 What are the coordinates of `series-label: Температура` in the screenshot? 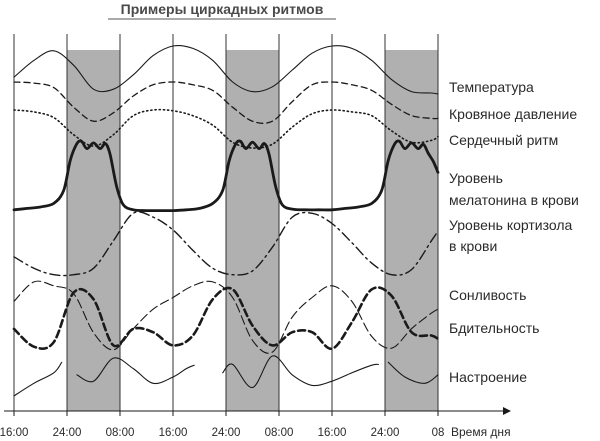 It's located at (491, 87).